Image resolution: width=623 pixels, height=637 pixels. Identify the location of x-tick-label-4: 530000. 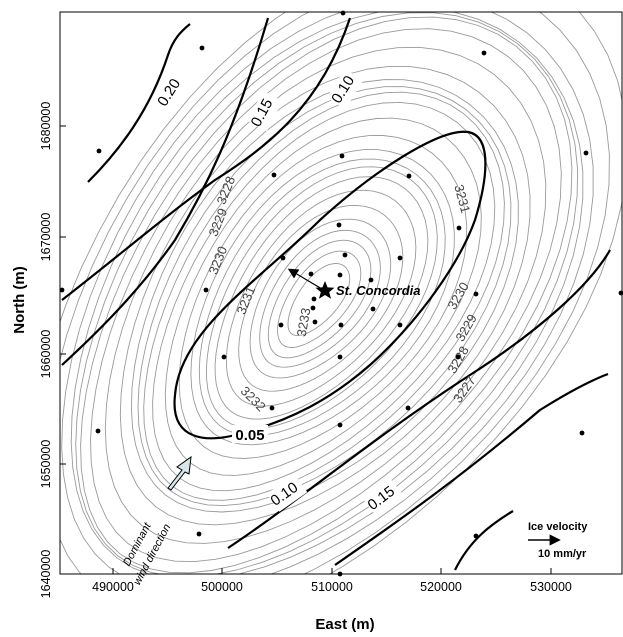
(551, 587).